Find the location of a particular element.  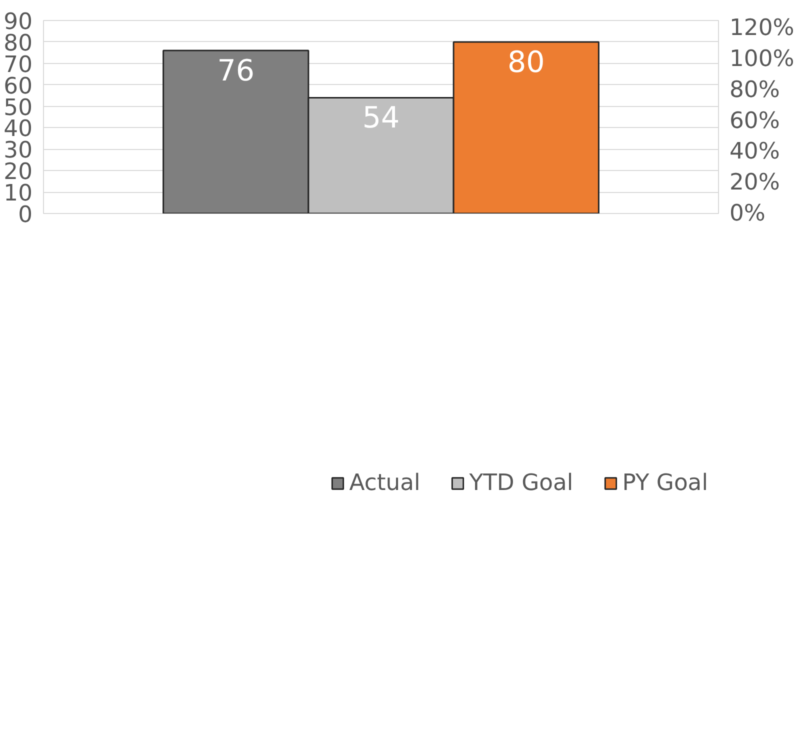

y2-tick-label: 0% is located at coordinates (748, 213).